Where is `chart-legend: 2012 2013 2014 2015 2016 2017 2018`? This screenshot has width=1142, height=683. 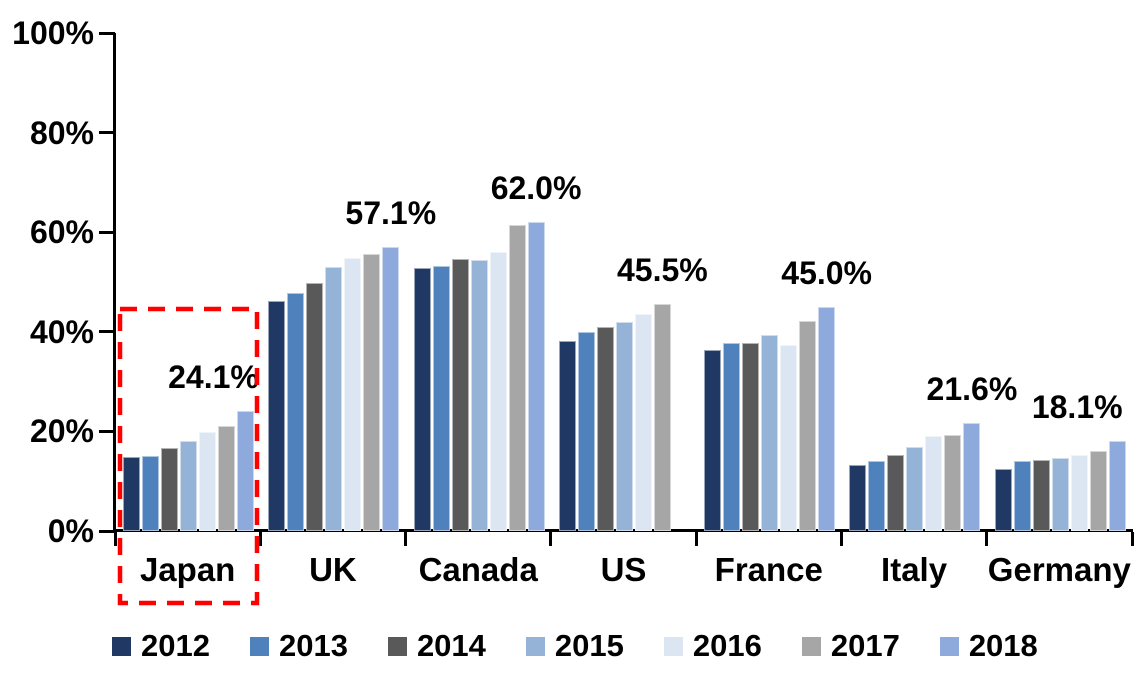
chart-legend: 2012 2013 2014 2015 2016 2017 2018 is located at coordinates (575, 646).